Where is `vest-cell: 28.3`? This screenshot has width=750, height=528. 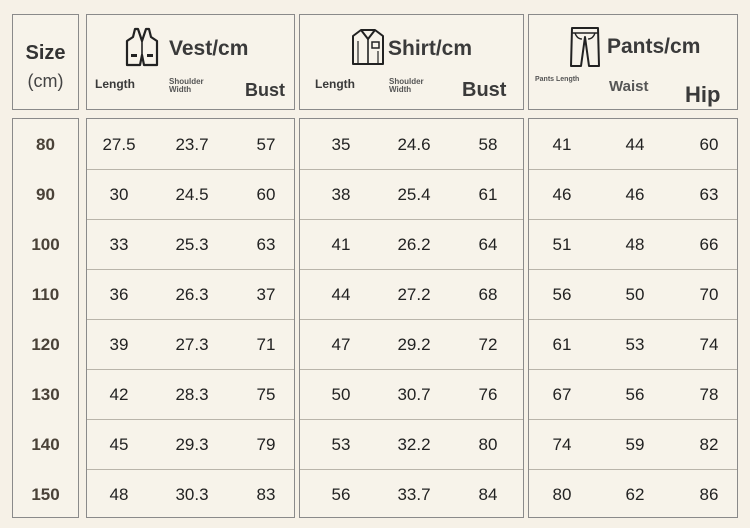
vest-cell: 28.3 is located at coordinates (192, 394).